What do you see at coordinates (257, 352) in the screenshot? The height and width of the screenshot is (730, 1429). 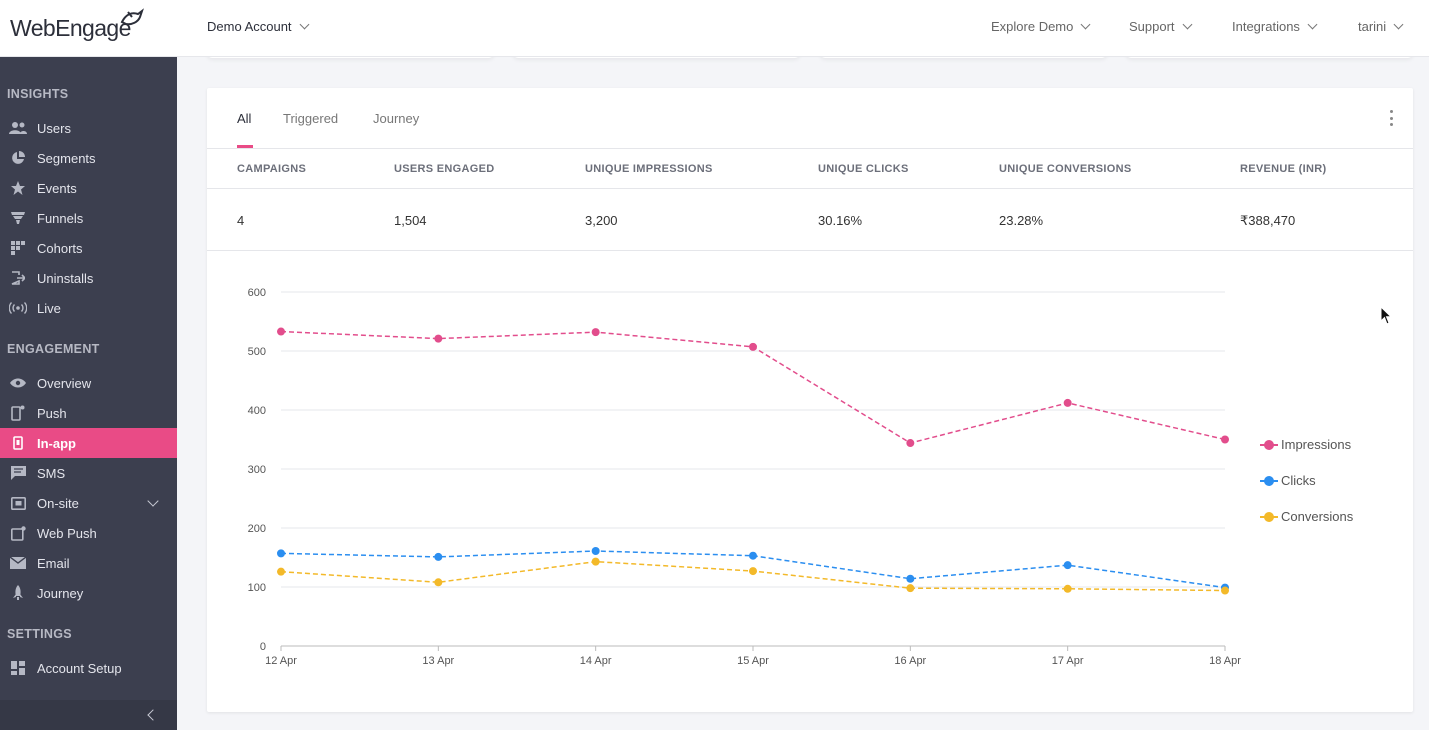 I see `y-tick-label: 500` at bounding box center [257, 352].